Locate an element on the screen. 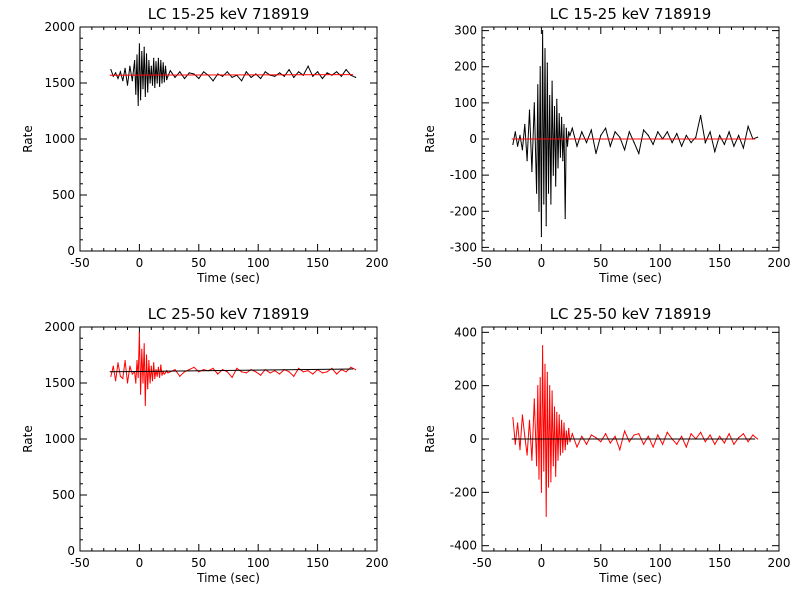 This screenshot has height=600, width=800. x-axis-label: Time (sec) is located at coordinates (228, 278).